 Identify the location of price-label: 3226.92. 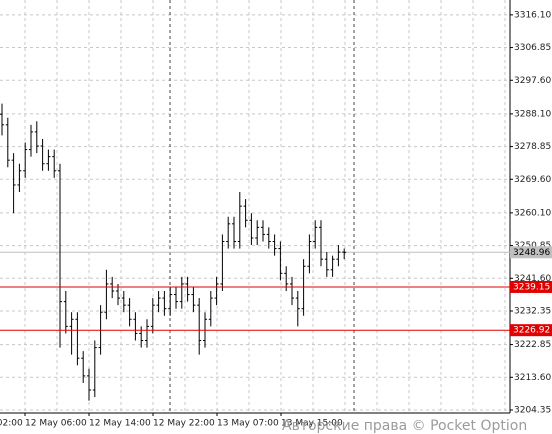
(531, 331).